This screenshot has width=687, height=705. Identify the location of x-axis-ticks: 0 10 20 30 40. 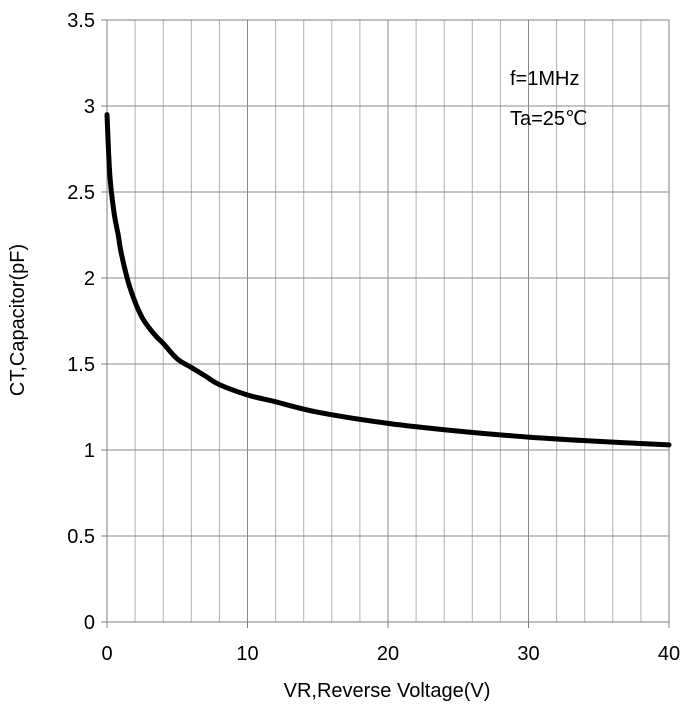
(390, 643).